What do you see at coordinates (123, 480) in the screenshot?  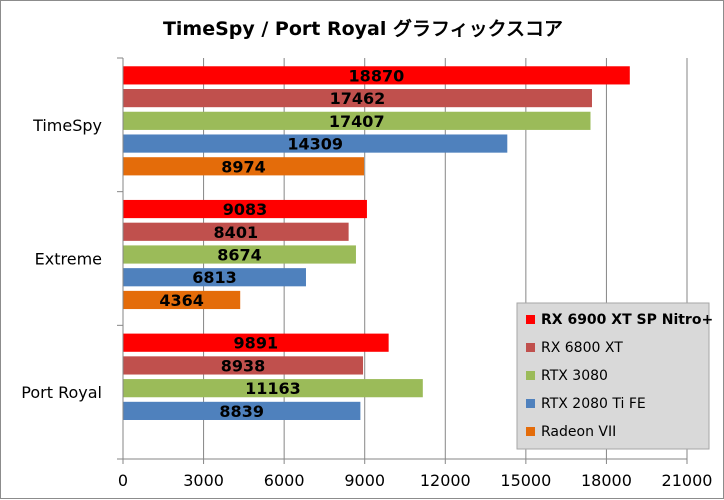 I see `x-tick-label: 0` at bounding box center [123, 480].